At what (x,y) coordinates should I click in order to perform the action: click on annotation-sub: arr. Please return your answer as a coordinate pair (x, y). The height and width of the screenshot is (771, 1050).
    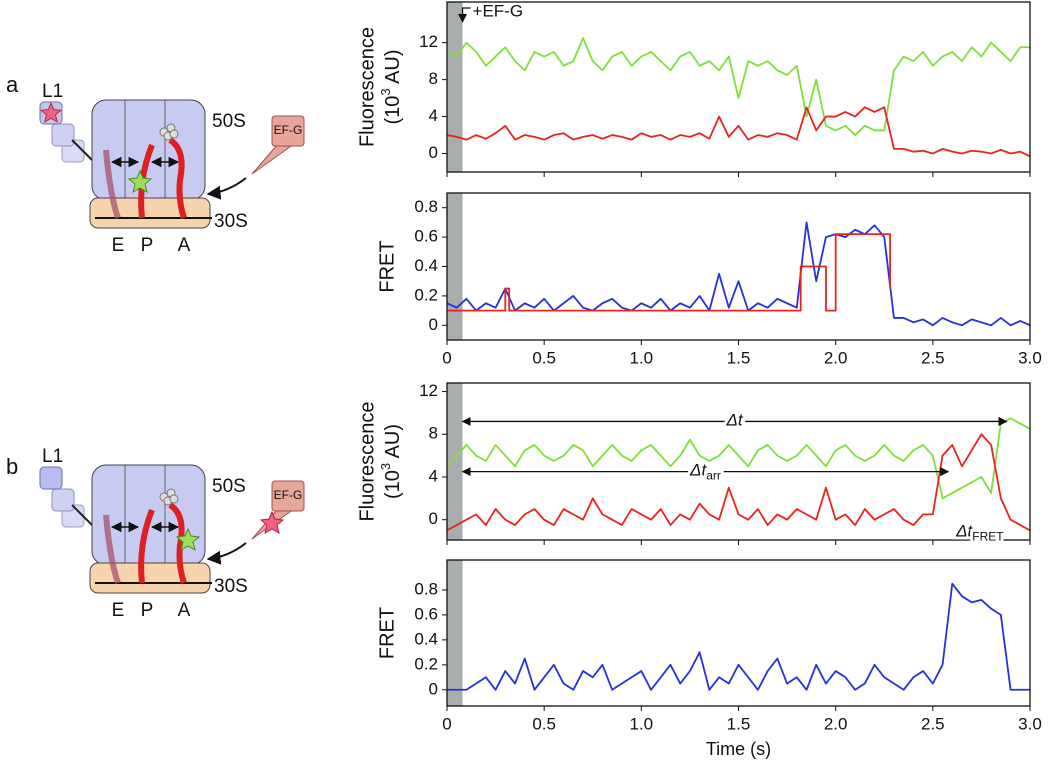
    Looking at the image, I should click on (713, 476).